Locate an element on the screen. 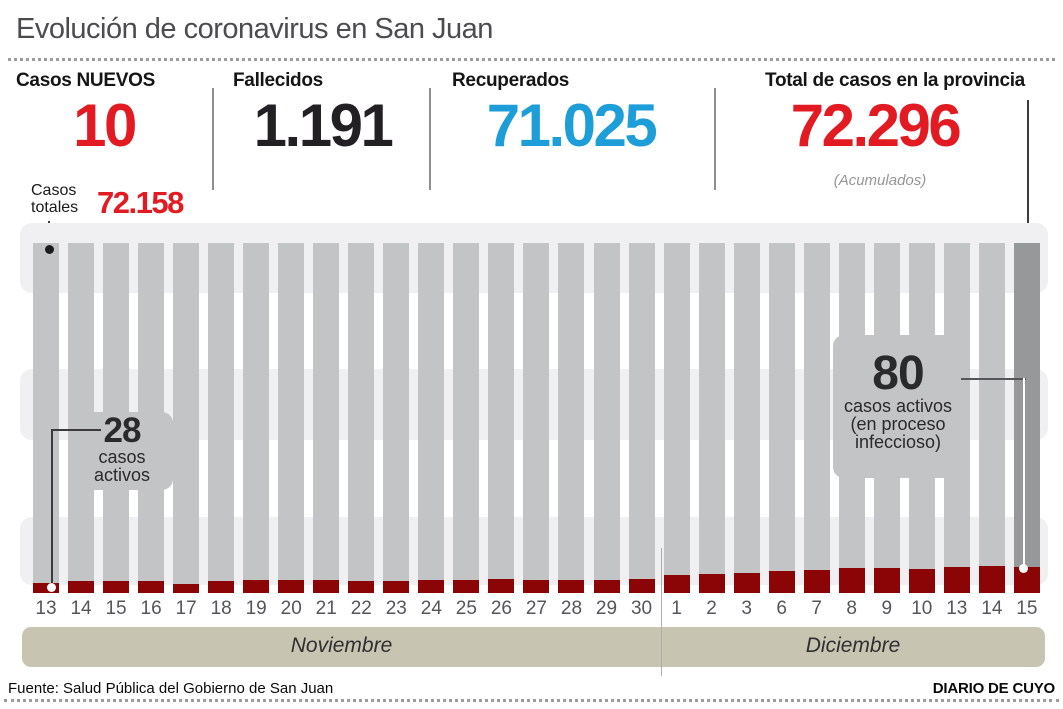  day-label: 9 is located at coordinates (887, 608).